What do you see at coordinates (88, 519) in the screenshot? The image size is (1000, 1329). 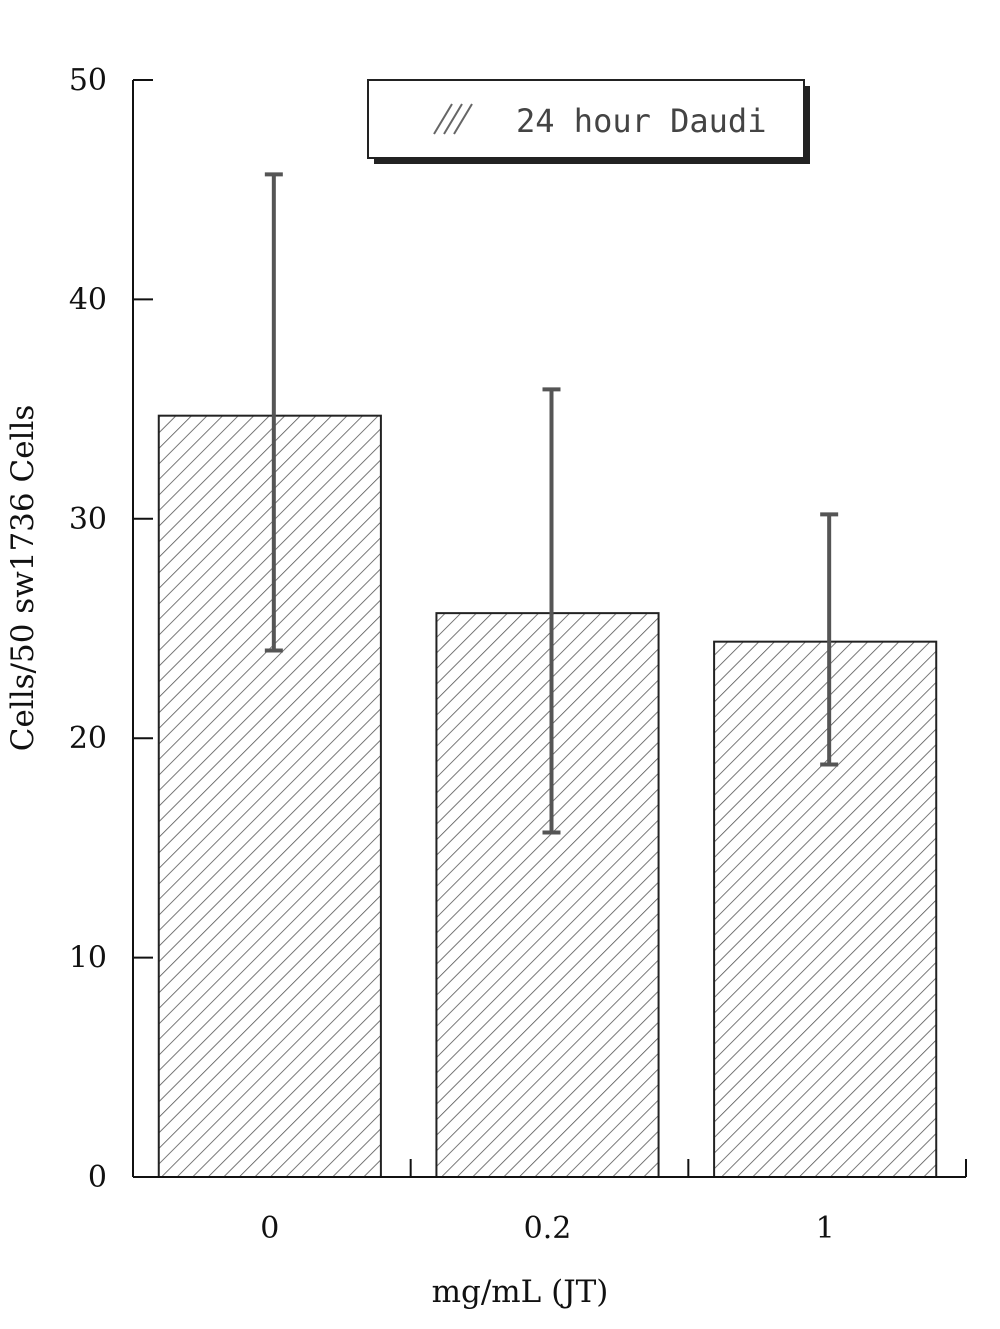 I see `y-tick-label: 30` at bounding box center [88, 519].